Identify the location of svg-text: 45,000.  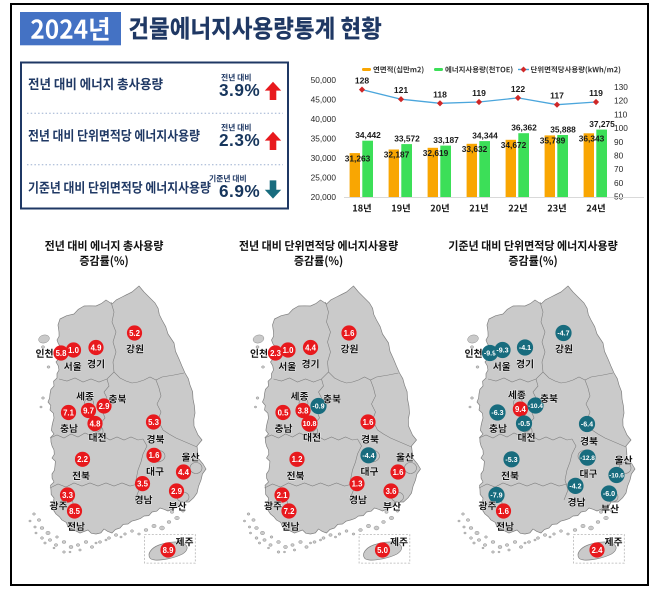
(324, 100).